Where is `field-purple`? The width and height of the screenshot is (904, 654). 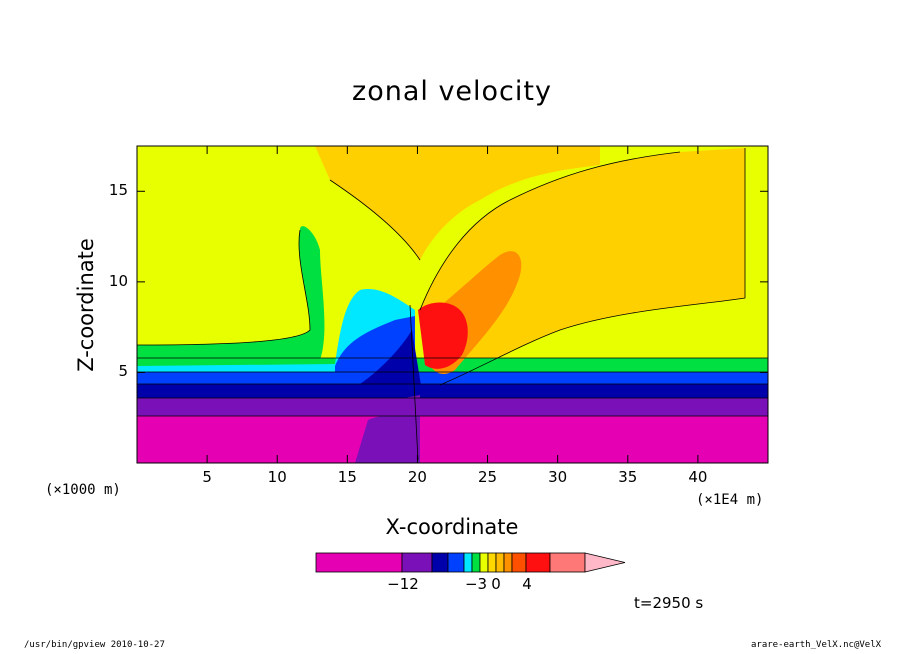 field-purple is located at coordinates (452, 407).